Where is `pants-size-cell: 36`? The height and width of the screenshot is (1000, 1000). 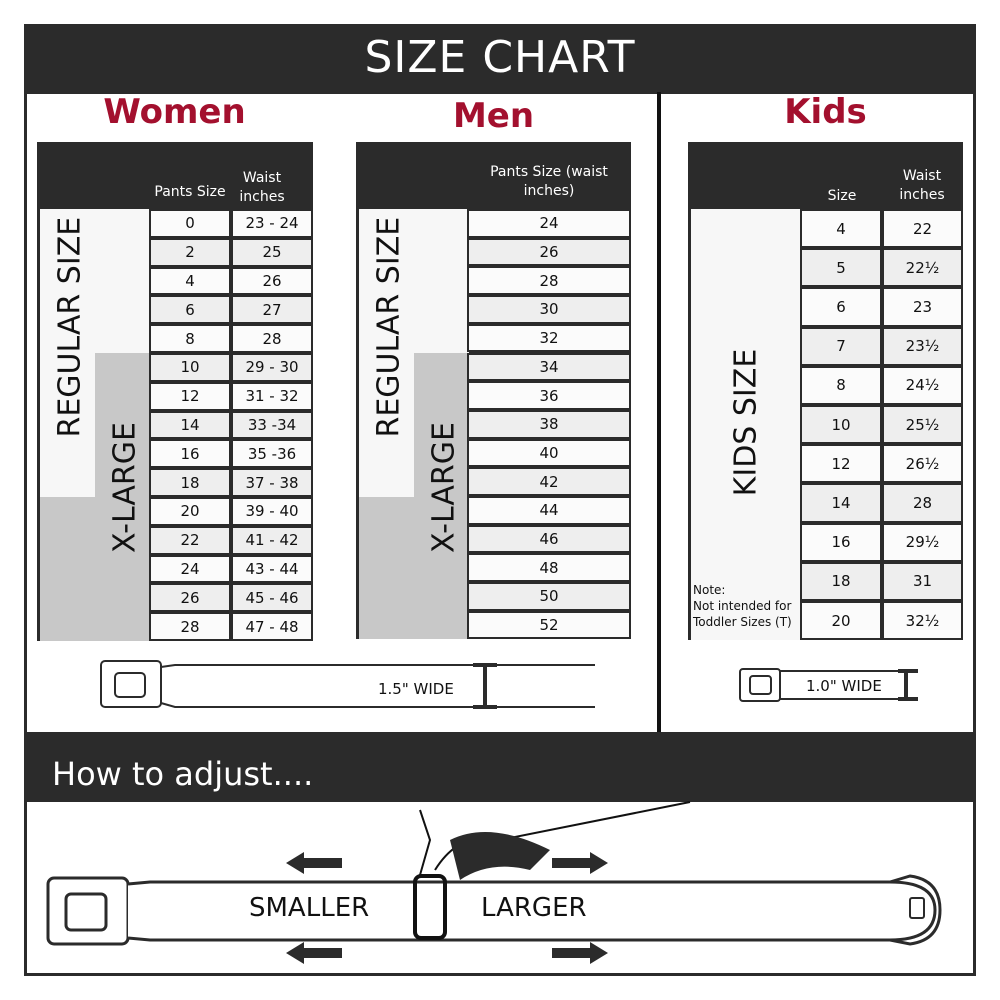
pants-size-cell: 36 is located at coordinates (549, 395).